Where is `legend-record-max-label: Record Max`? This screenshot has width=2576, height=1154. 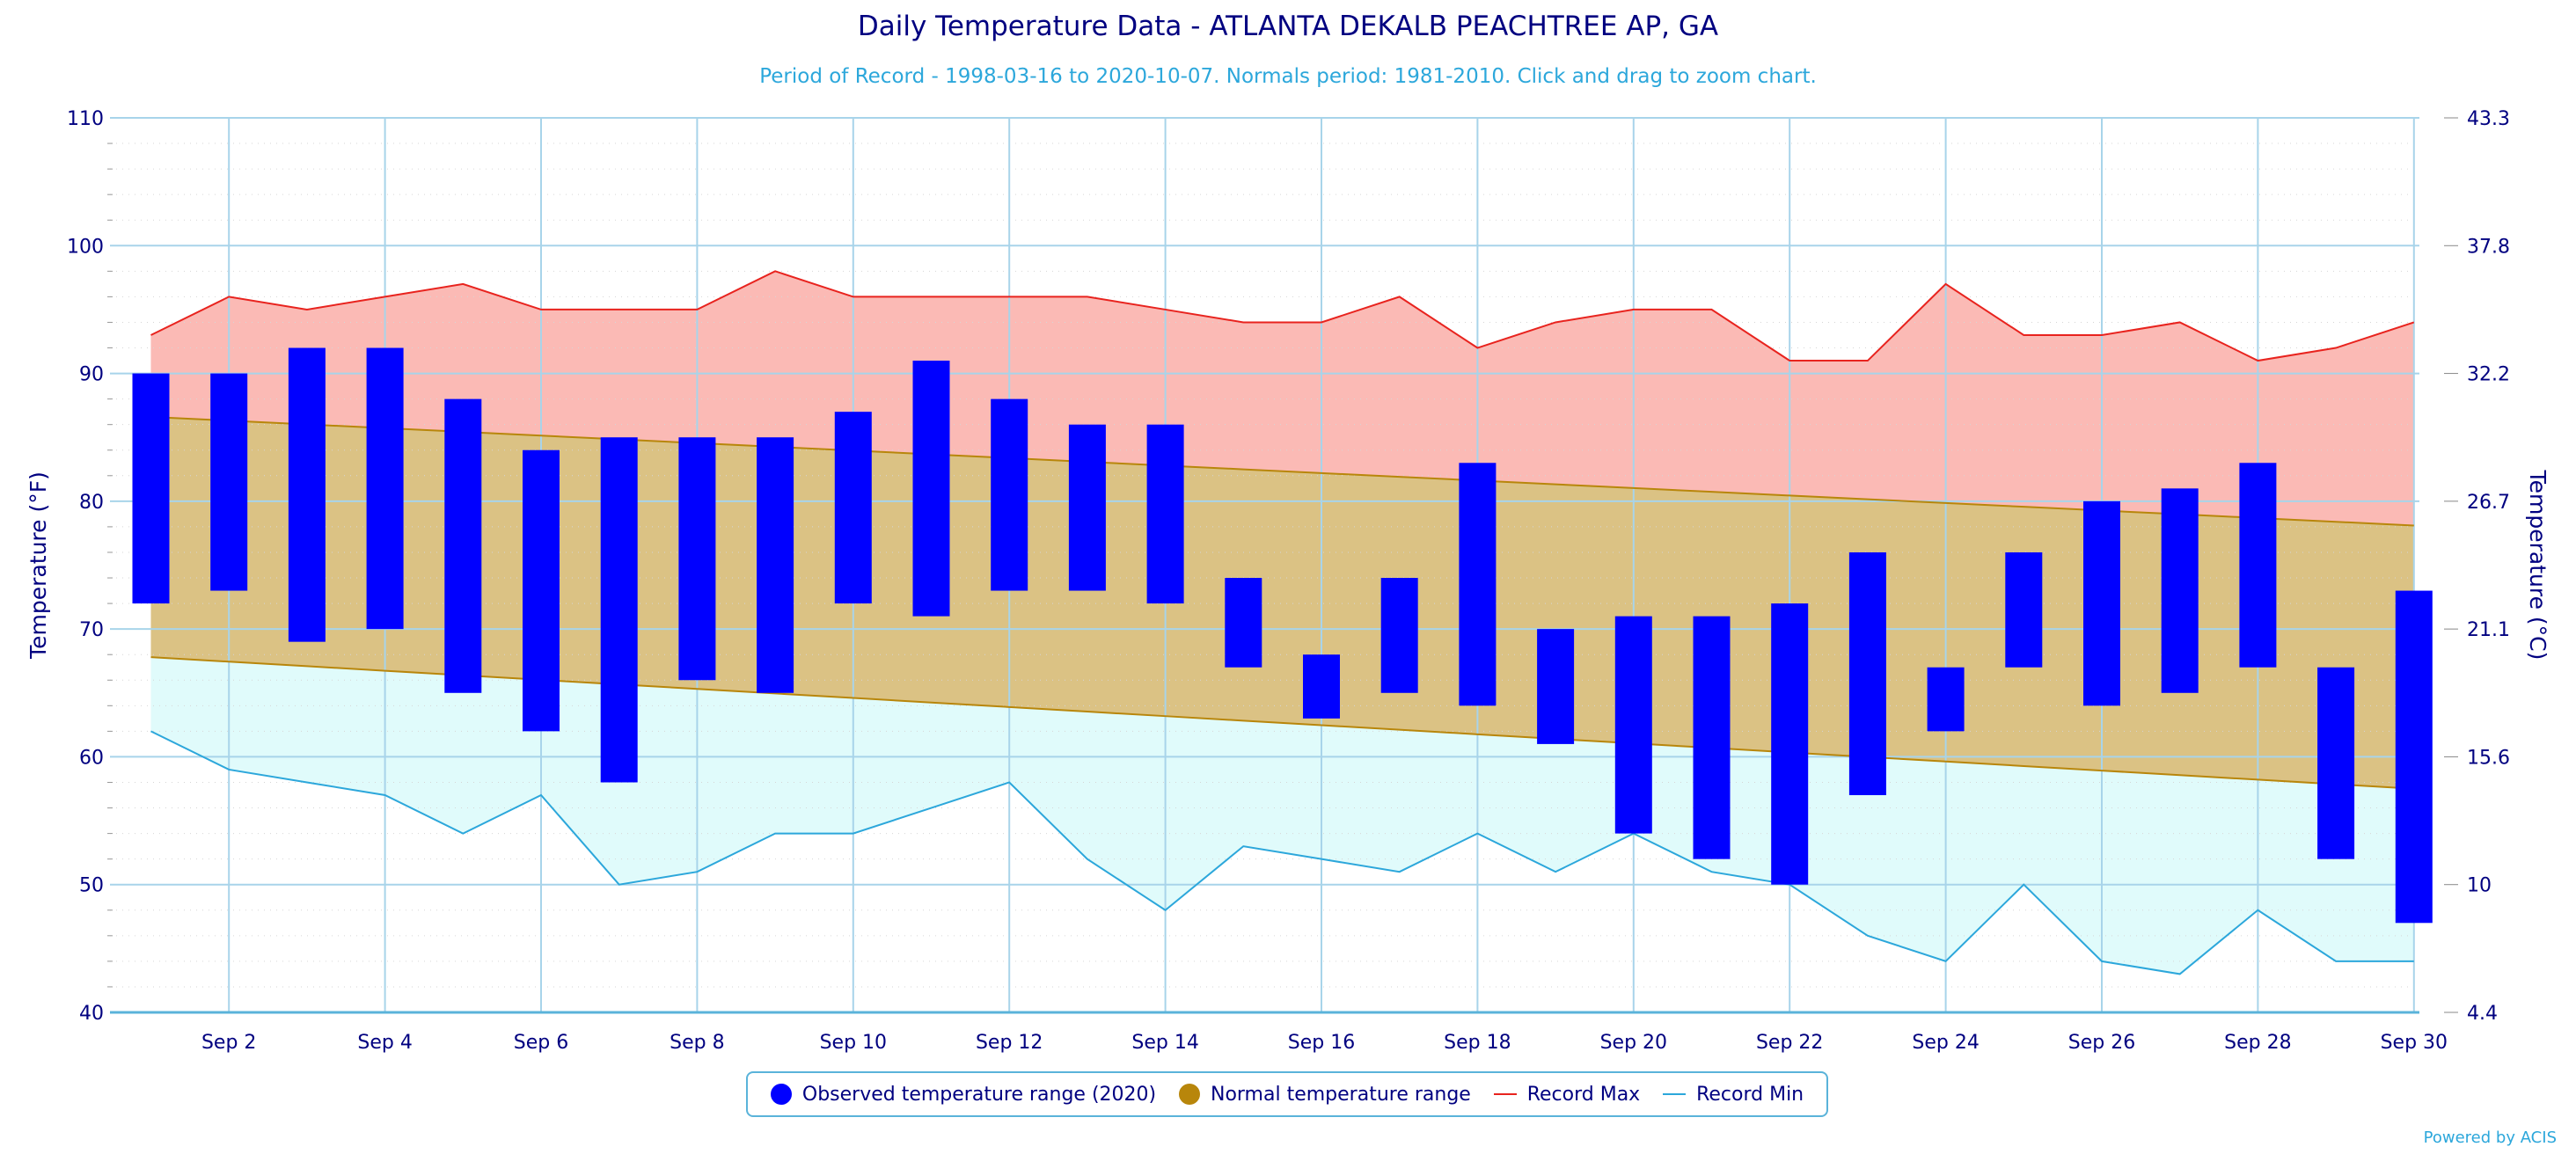
legend-record-max-label: Record Max is located at coordinates (1583, 1094).